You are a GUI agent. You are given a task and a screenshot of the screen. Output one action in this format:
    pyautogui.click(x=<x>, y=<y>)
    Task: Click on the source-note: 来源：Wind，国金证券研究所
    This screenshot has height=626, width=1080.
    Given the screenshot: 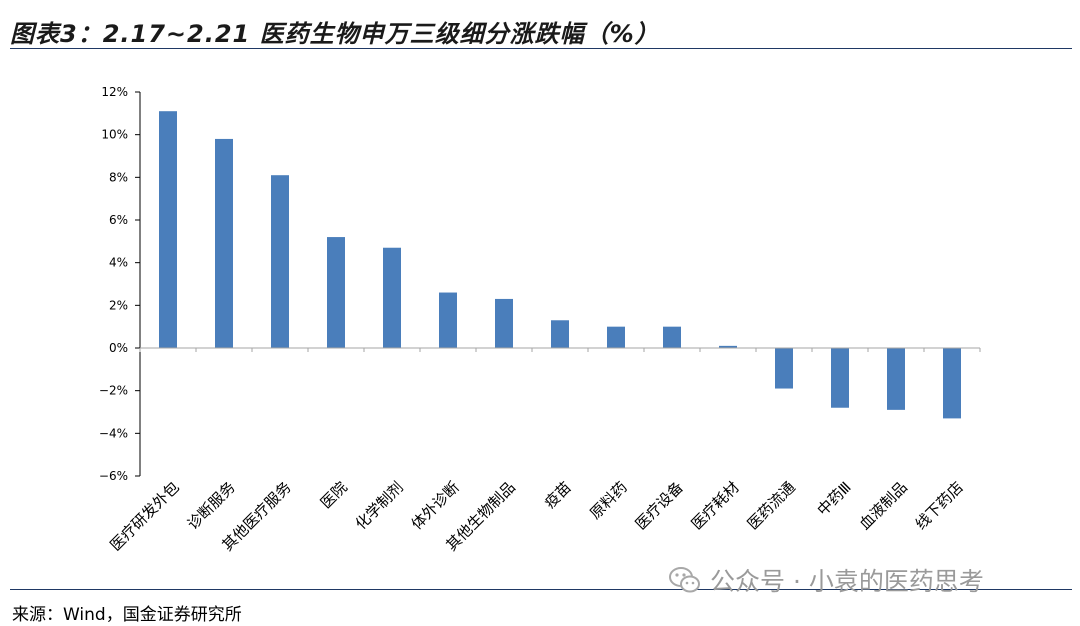 What is the action you would take?
    pyautogui.click(x=127, y=615)
    